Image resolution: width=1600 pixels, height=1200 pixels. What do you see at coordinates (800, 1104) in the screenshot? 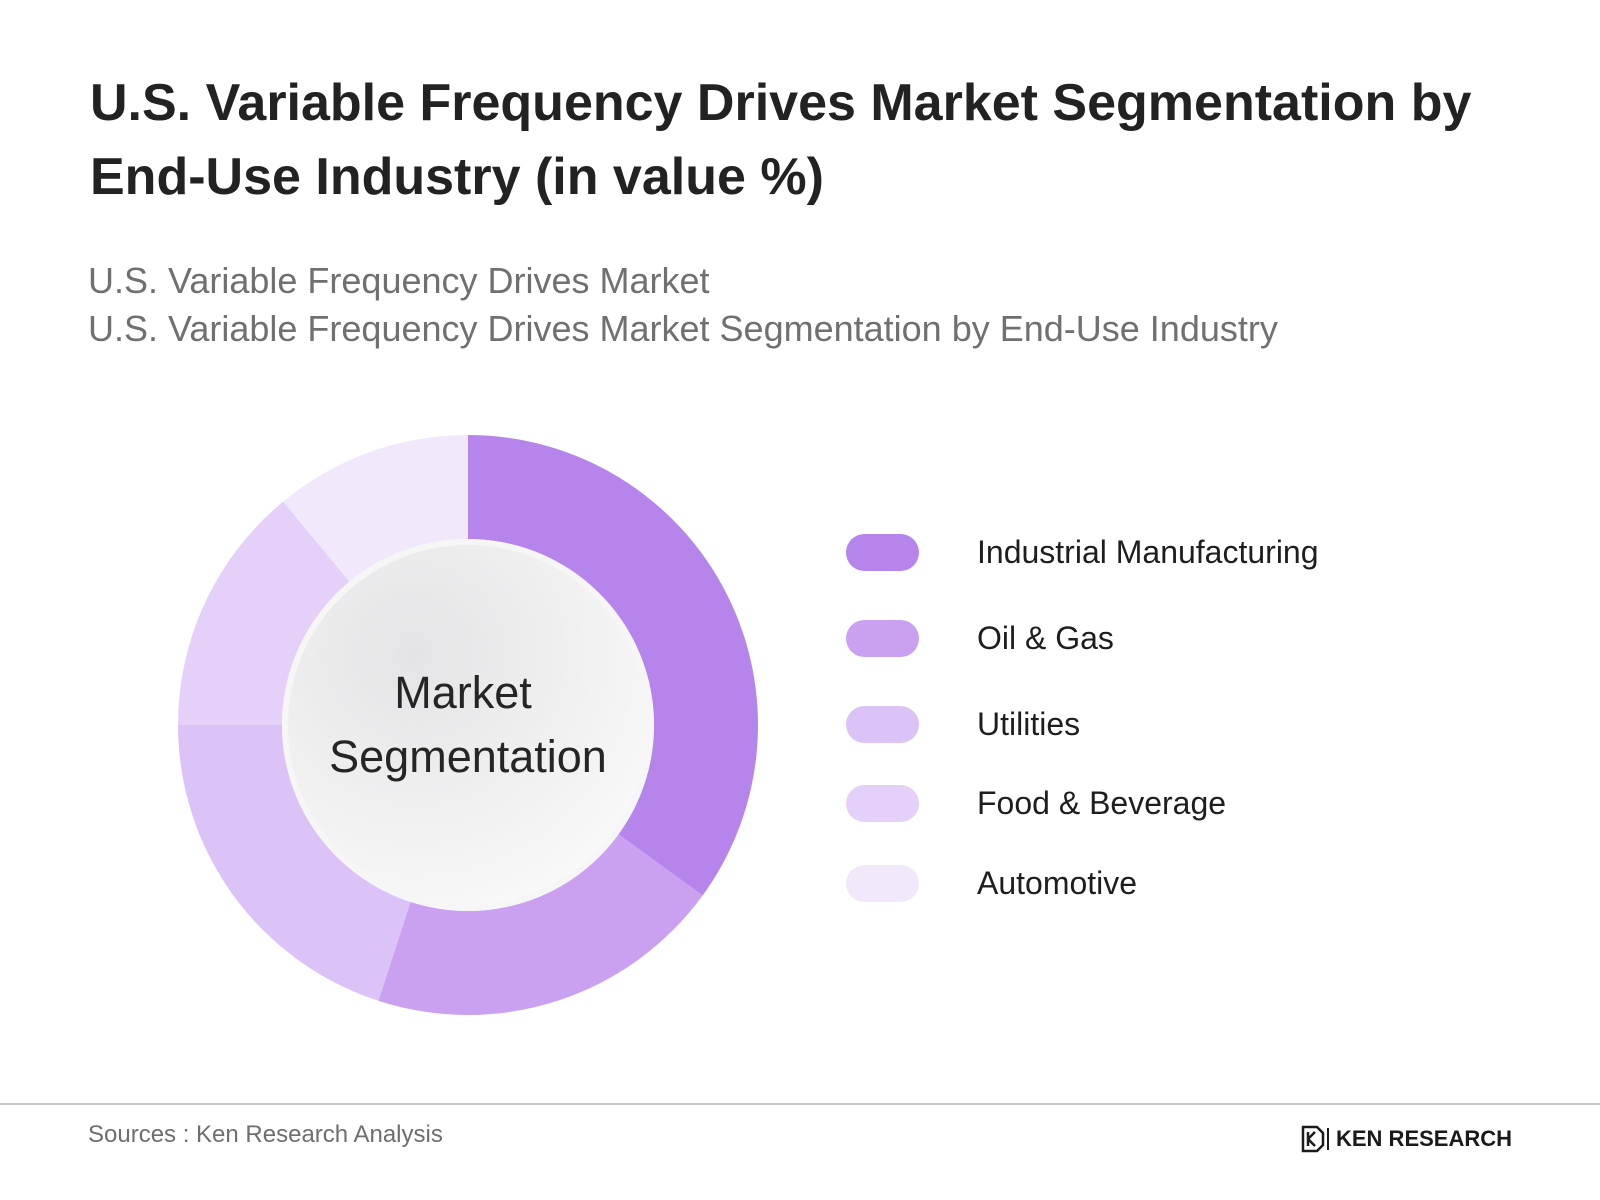
I see `footer-divider` at bounding box center [800, 1104].